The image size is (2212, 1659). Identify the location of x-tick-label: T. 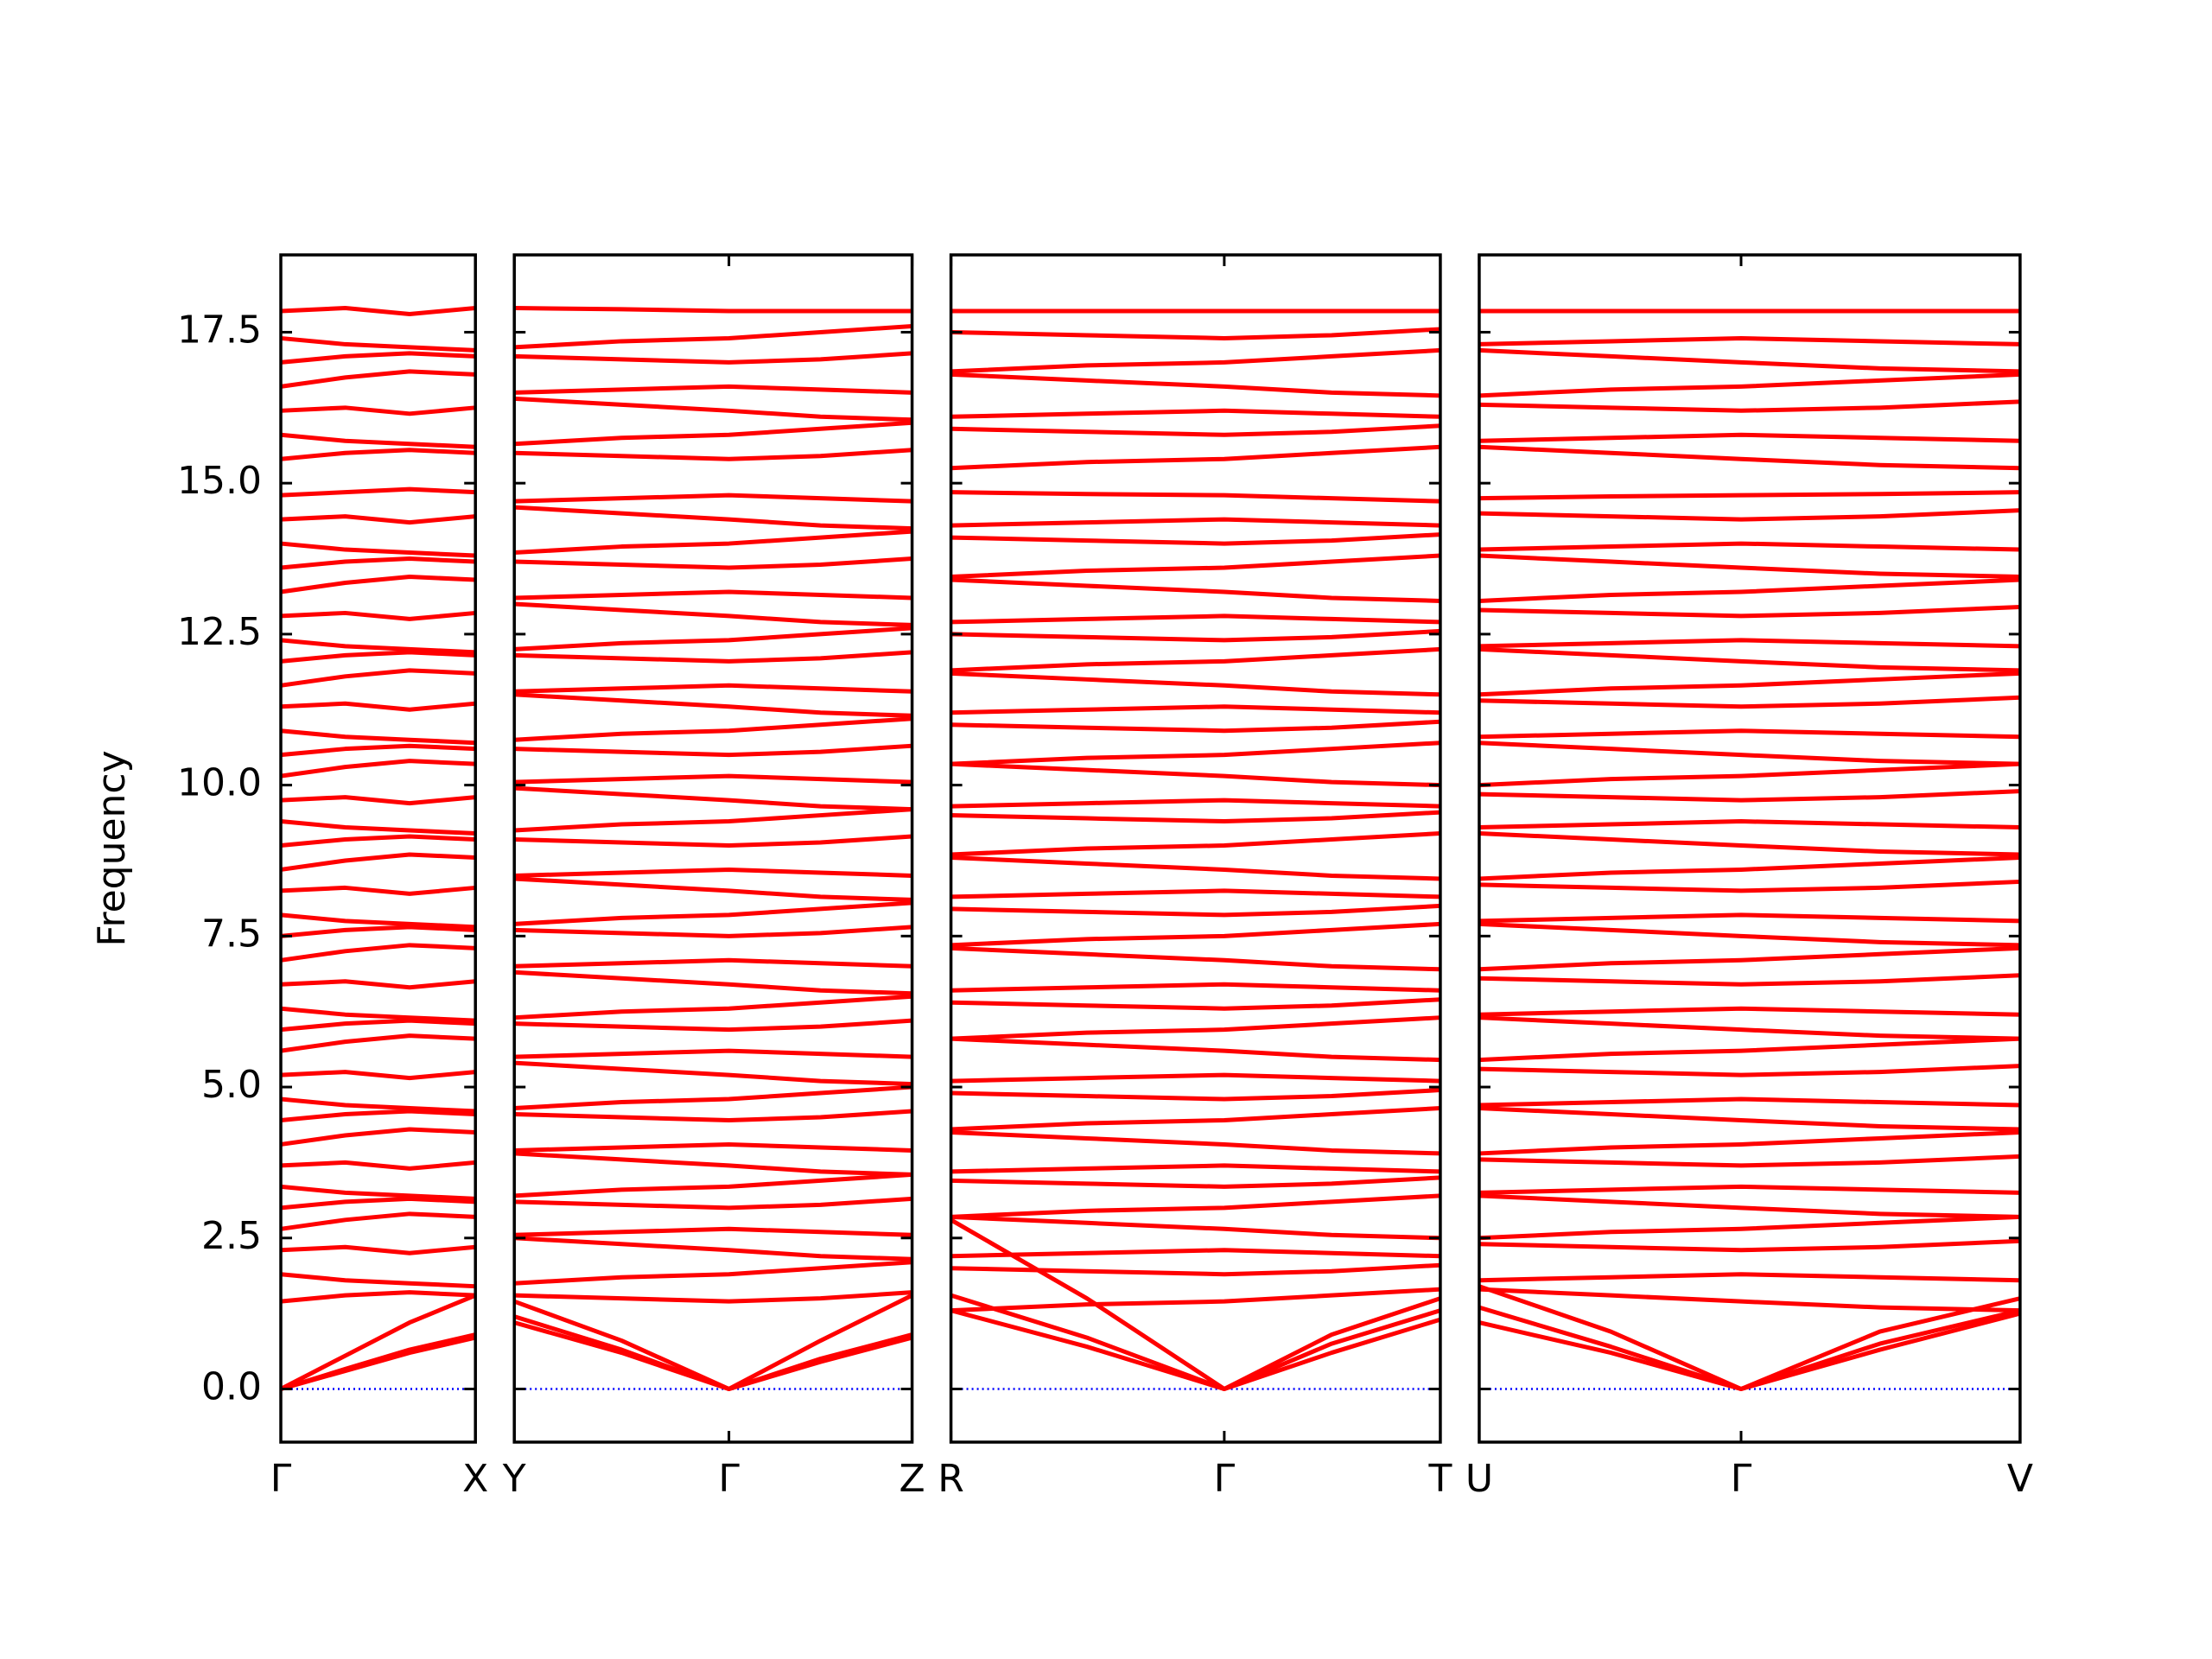
(1439, 1479).